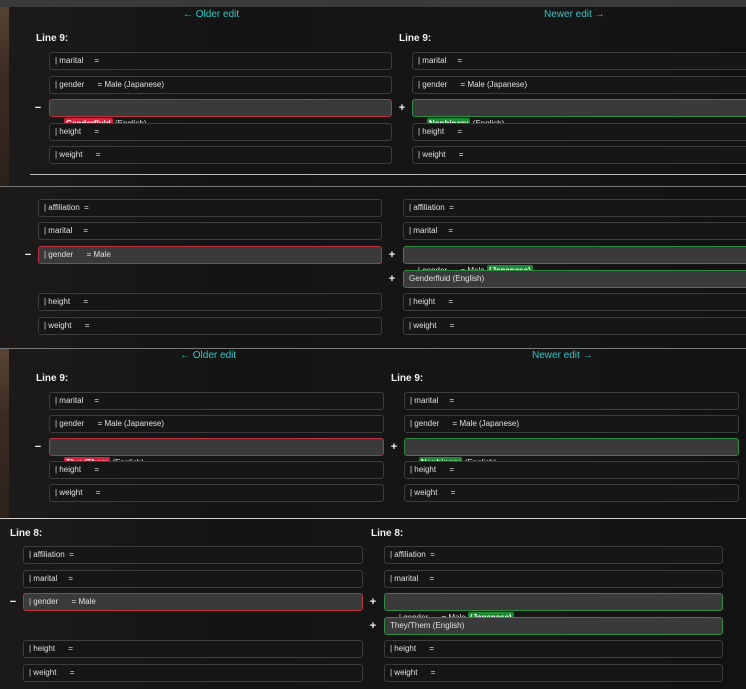  I want to click on added-row: Genderfluid (English), so click(574, 279).